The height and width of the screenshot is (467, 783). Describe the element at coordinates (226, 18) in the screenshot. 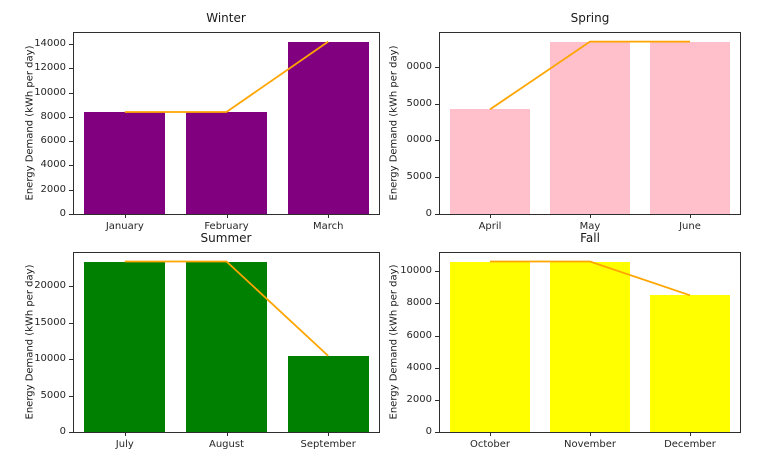

I see `winter-title: Winter` at that location.